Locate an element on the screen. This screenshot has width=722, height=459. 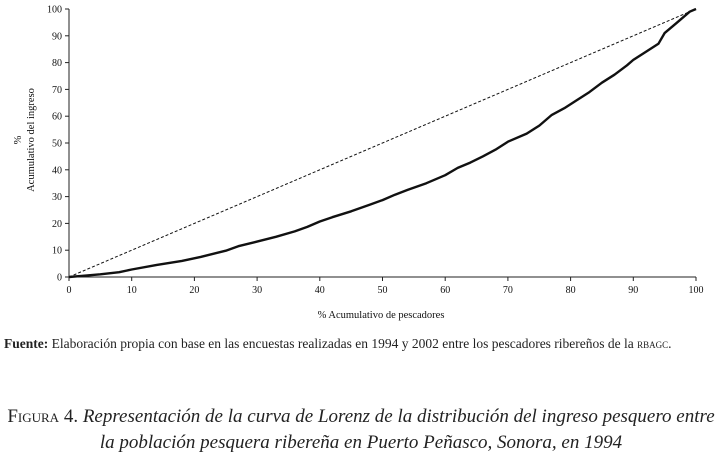
y-axis-title-text: Acumulativo del ingreso is located at coordinates (31, 140).